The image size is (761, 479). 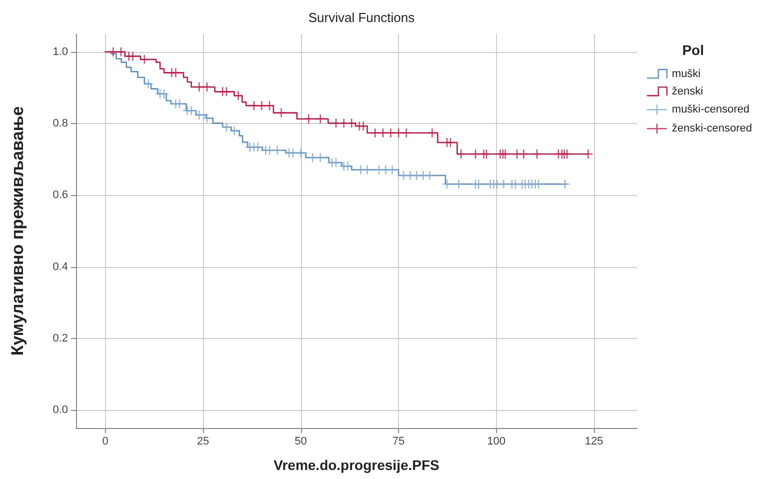 I want to click on x-tick-label: 100, so click(x=496, y=442).